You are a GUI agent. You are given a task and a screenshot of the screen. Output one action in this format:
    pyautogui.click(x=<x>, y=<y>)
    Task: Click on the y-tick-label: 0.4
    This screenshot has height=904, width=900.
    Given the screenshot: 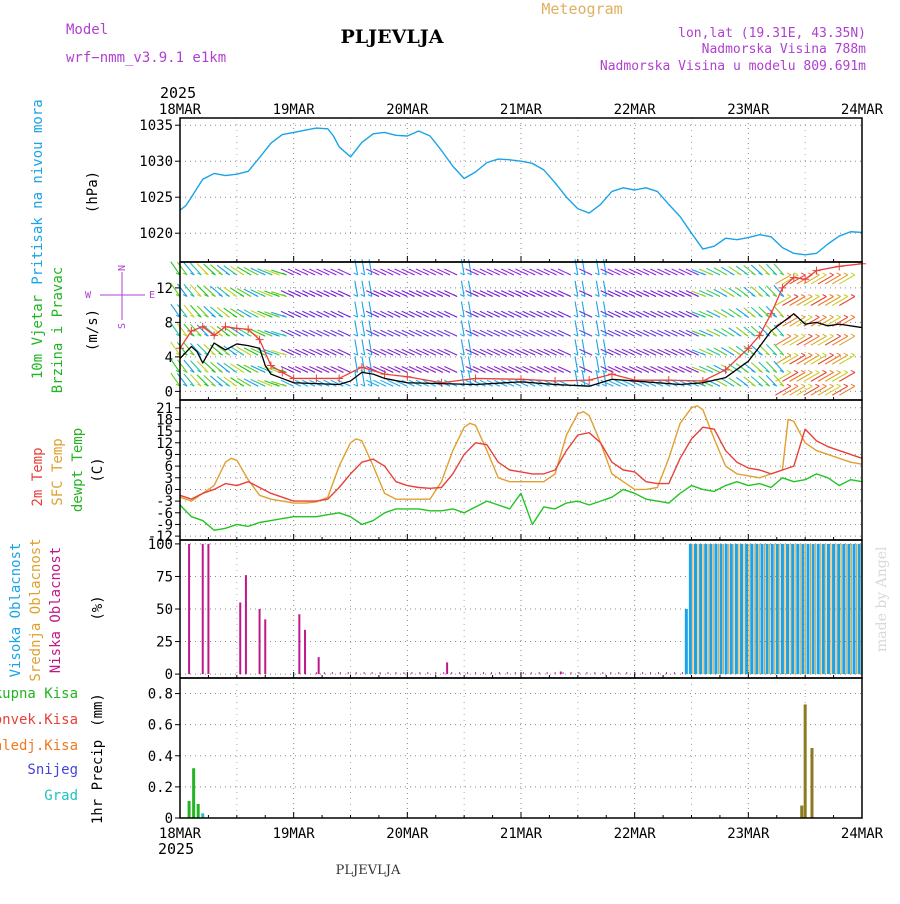 What is the action you would take?
    pyautogui.click(x=160, y=757)
    